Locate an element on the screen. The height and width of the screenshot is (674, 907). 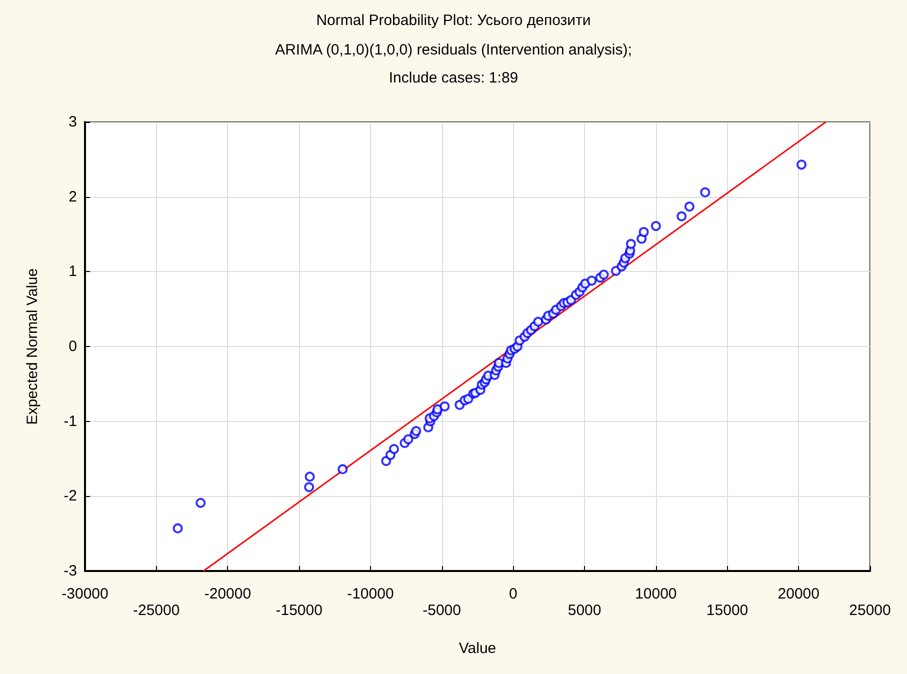
y-tick-label: 1 is located at coordinates (72, 271).